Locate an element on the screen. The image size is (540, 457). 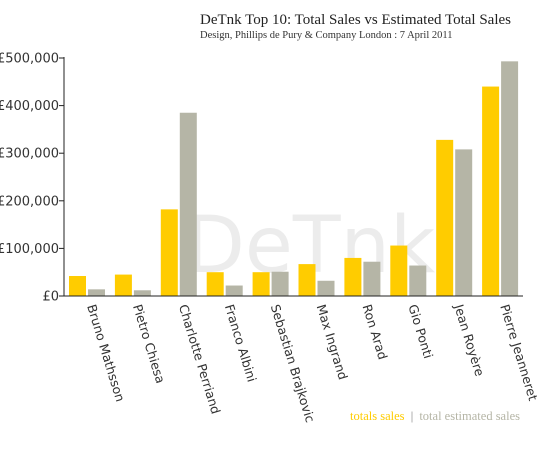
x-tick-label: Ron Arad is located at coordinates (375, 331).